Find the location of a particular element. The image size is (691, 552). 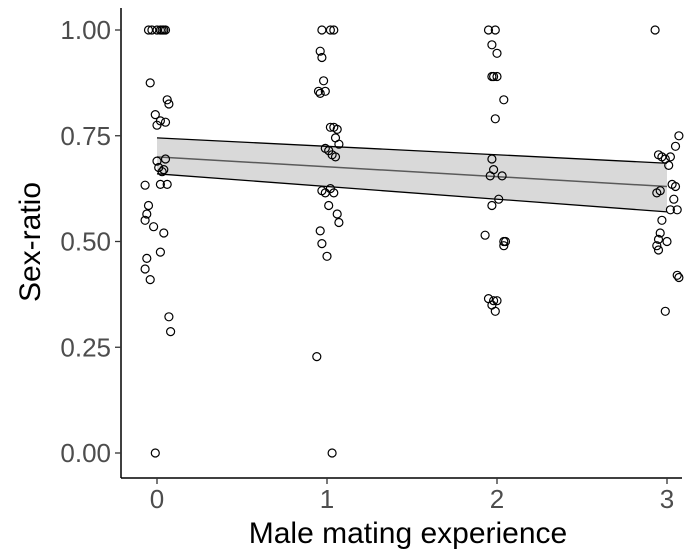

ci-upper-edge is located at coordinates (412, 150).